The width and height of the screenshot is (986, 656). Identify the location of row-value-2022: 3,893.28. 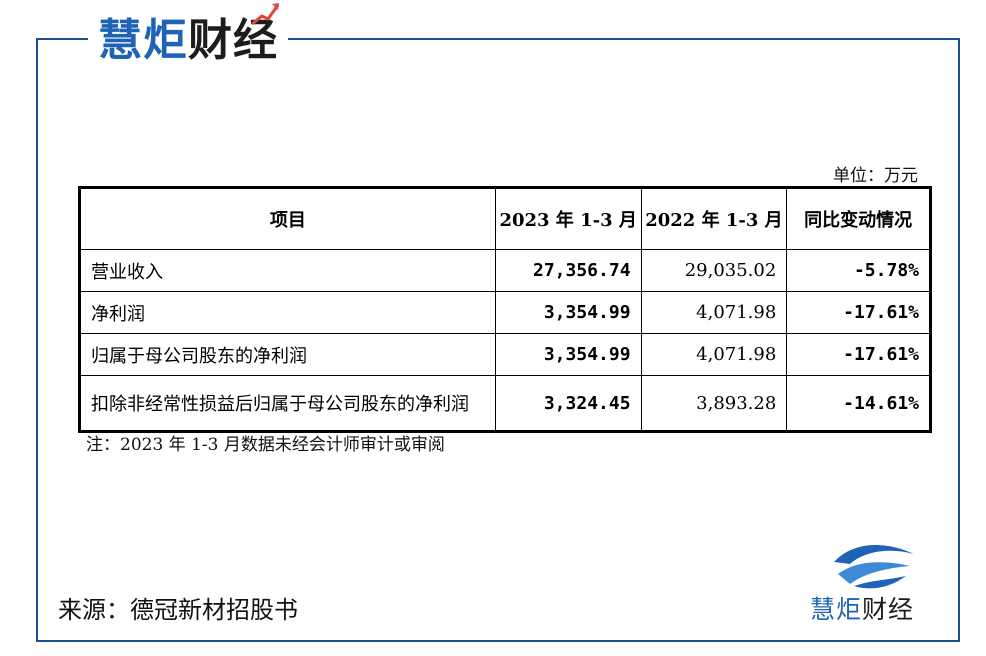
(714, 403).